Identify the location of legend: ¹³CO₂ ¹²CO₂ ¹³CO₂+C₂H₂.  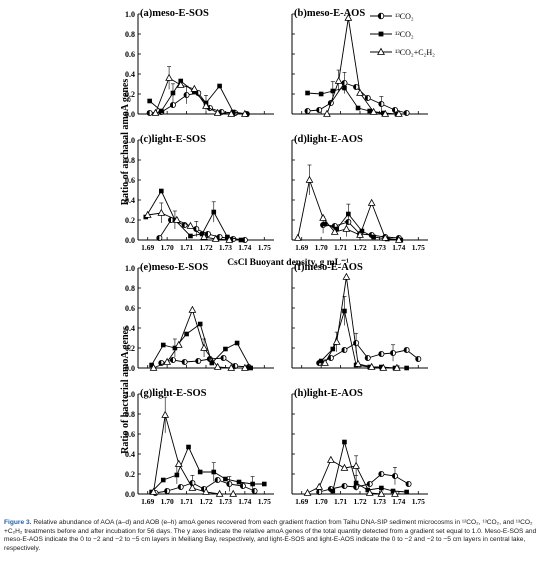
(402, 34).